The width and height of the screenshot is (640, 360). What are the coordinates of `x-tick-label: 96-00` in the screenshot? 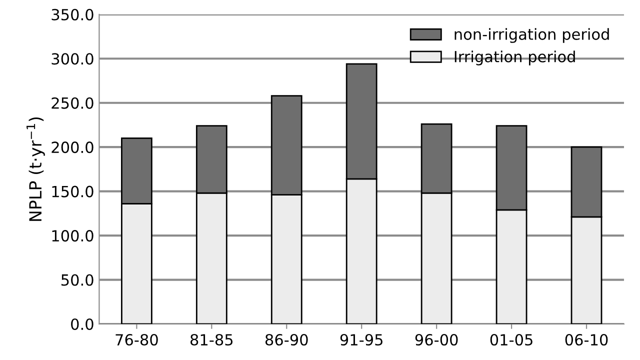 It's located at (436, 340).